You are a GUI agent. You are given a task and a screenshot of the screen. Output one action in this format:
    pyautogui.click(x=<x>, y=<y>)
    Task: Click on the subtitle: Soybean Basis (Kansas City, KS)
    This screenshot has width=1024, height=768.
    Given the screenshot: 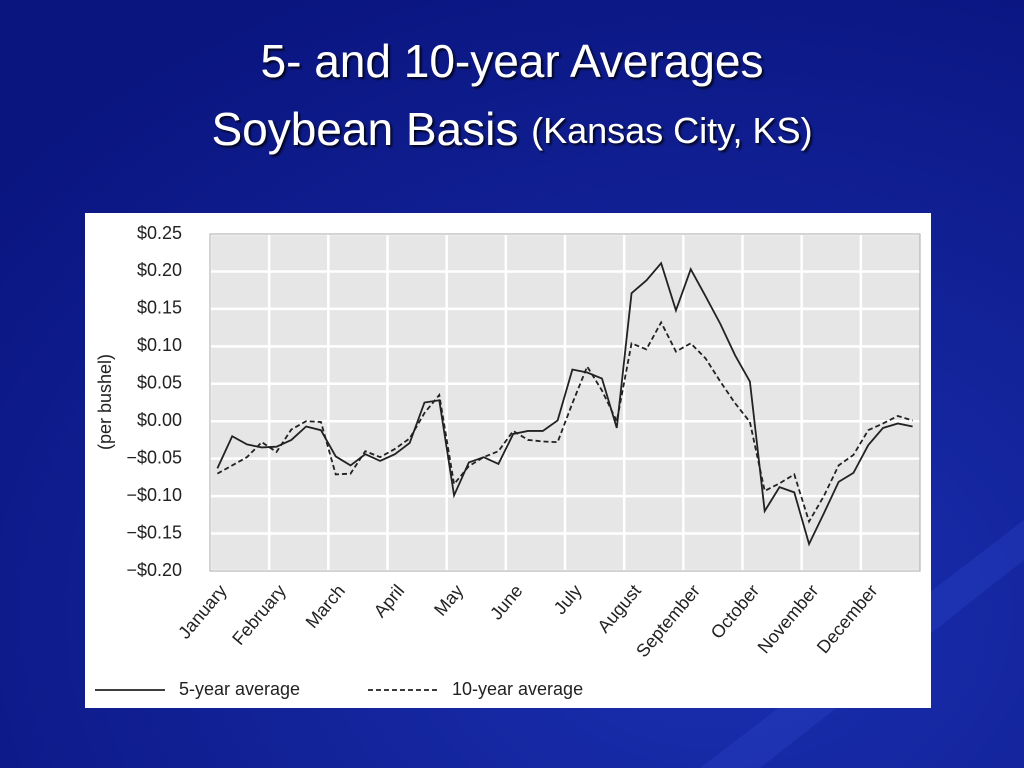 What is the action you would take?
    pyautogui.click(x=511, y=129)
    